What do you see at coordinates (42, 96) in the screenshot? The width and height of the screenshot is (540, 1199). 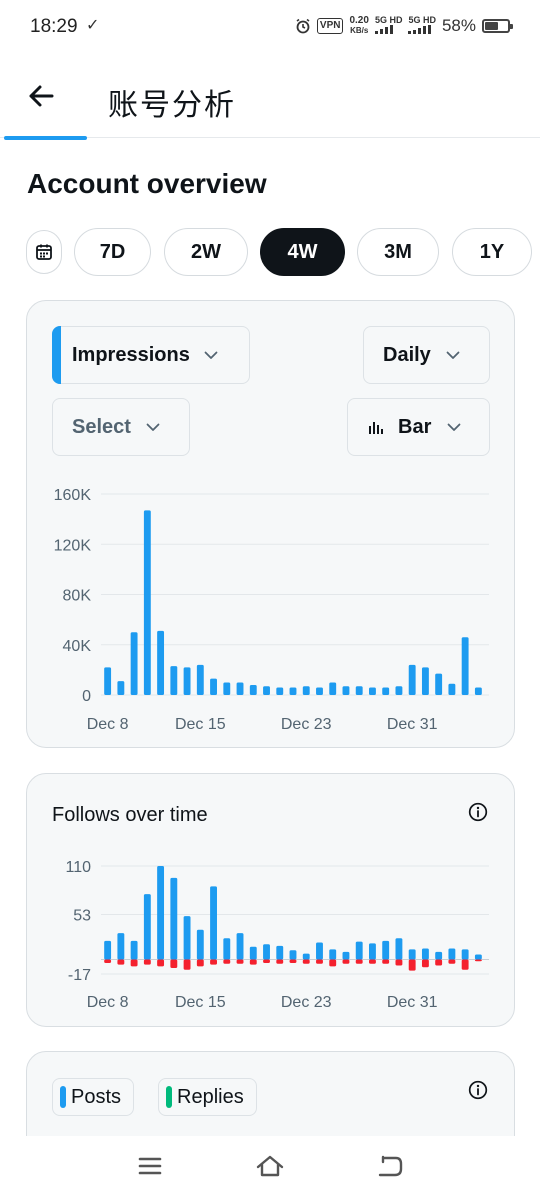 I see `back-arrow-icon` at bounding box center [42, 96].